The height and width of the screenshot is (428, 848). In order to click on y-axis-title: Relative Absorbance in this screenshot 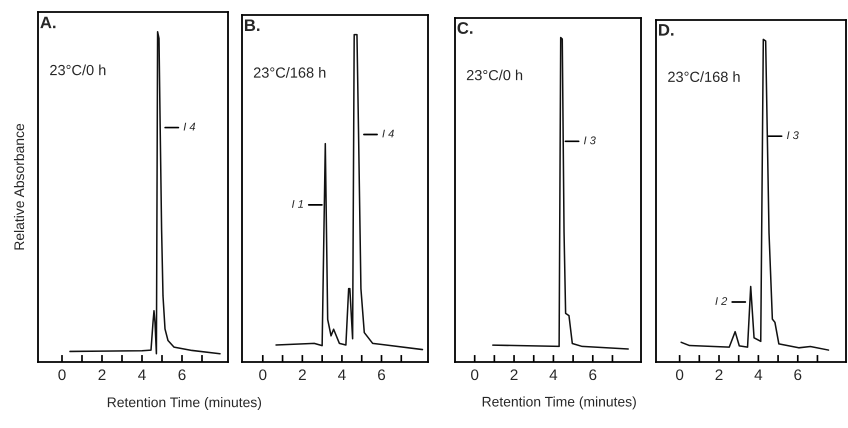, I will do `click(19, 187)`.